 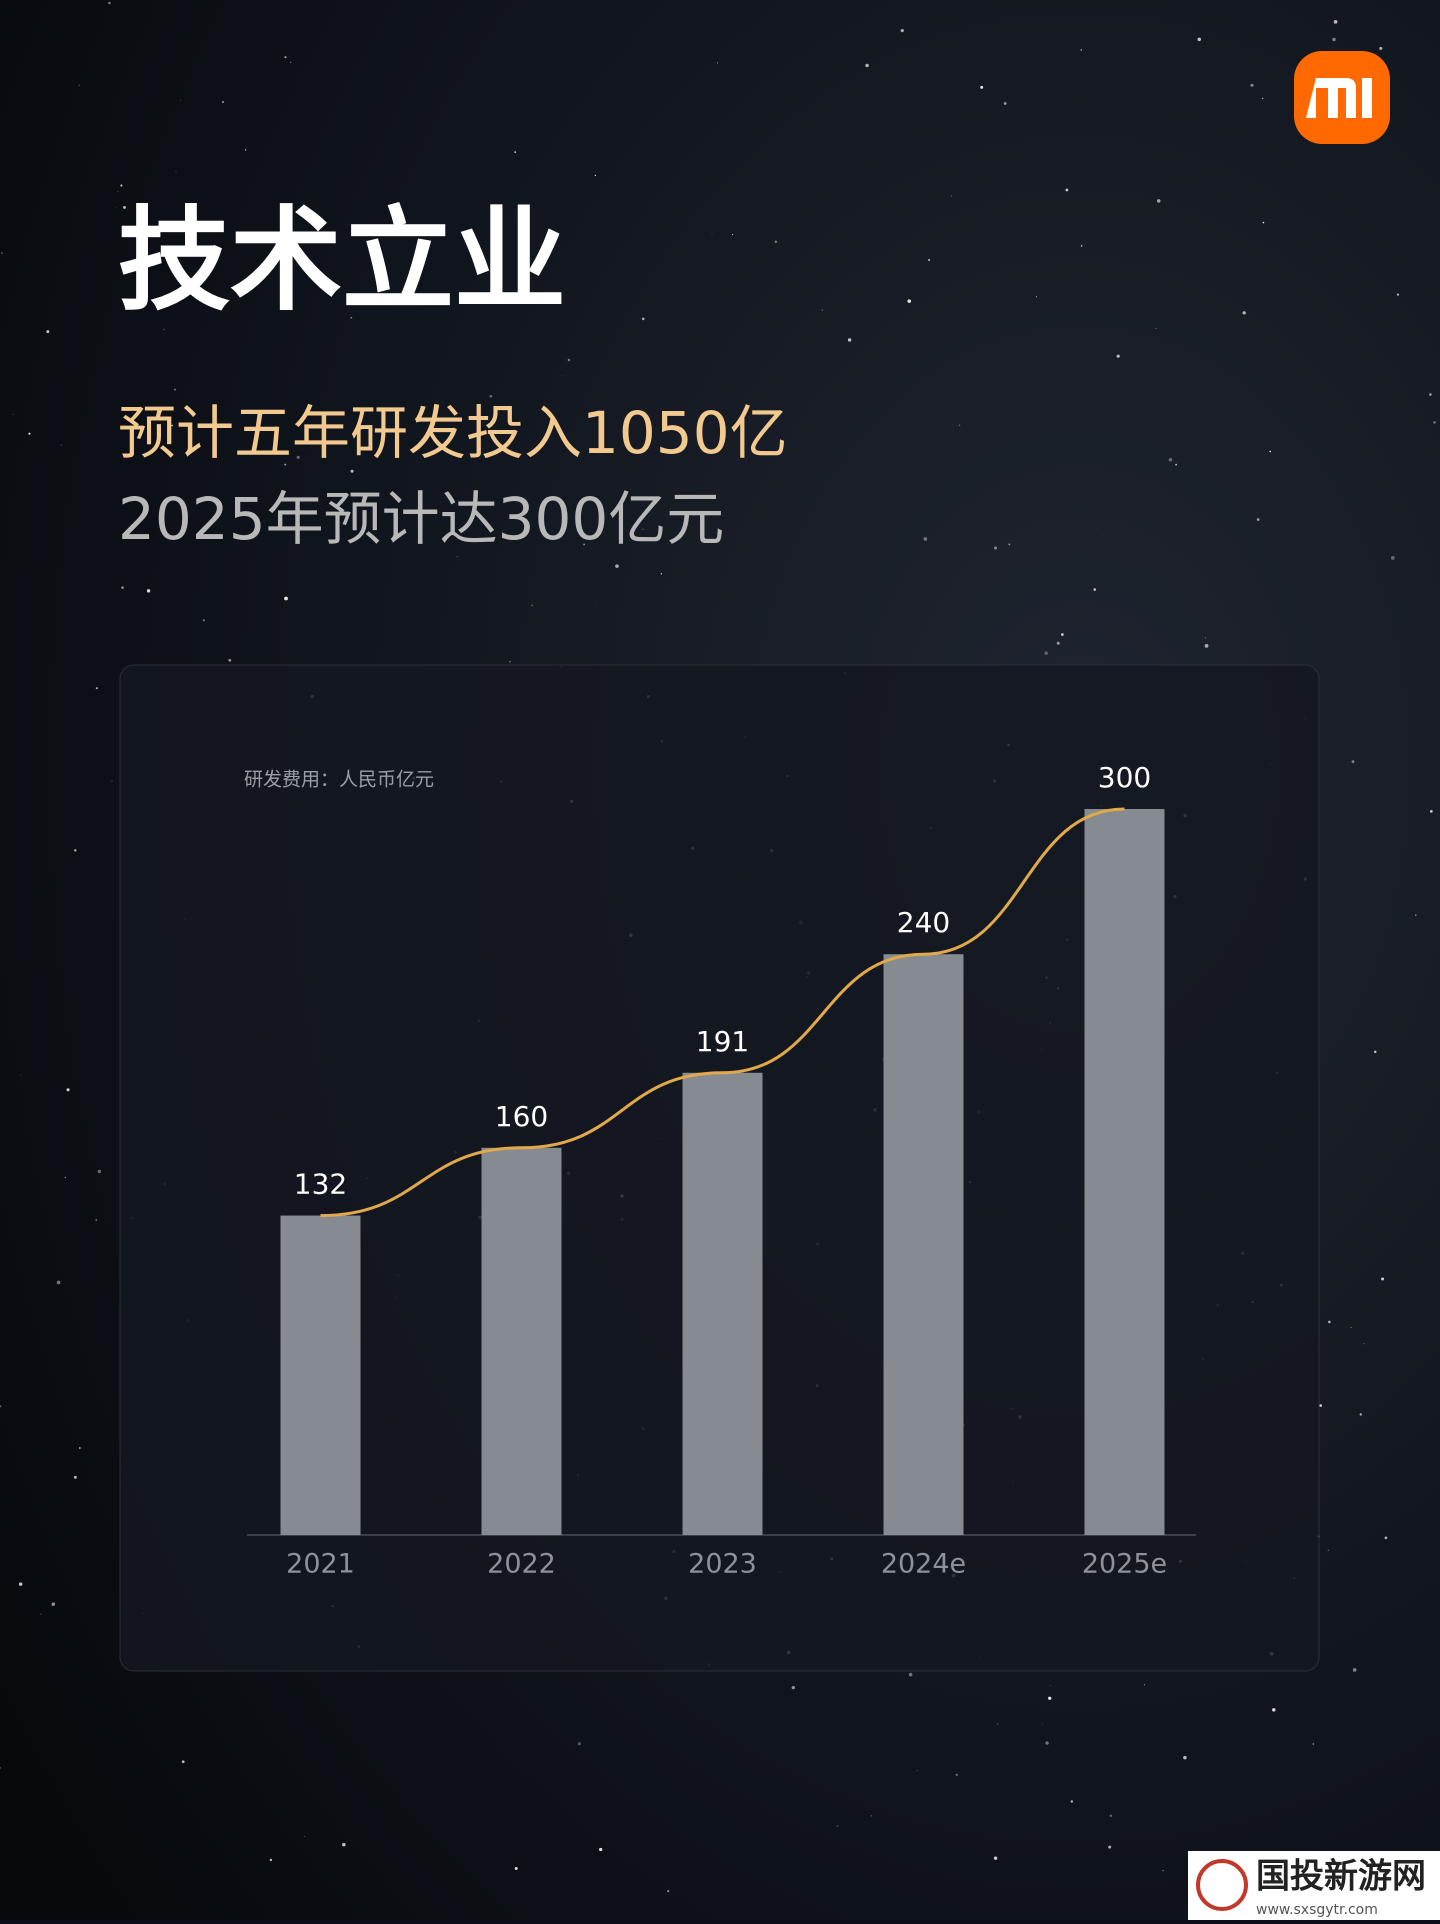 What do you see at coordinates (521, 1564) in the screenshot?
I see `x-tick-label: 2022` at bounding box center [521, 1564].